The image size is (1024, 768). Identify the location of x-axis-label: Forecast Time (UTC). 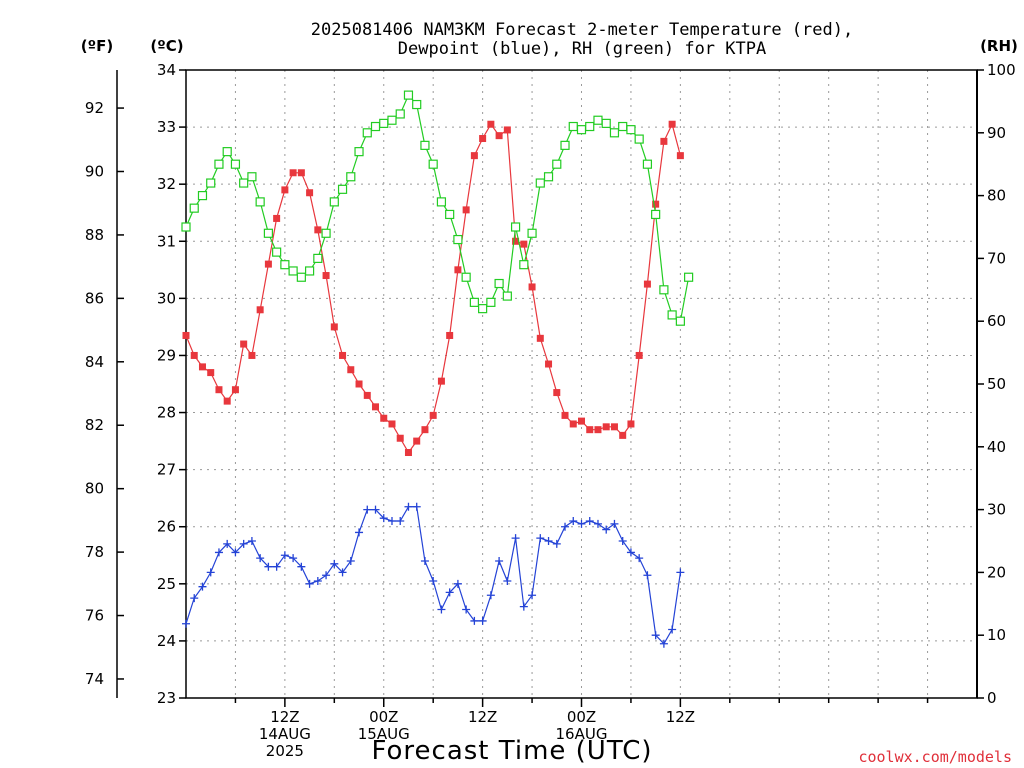
(511, 751).